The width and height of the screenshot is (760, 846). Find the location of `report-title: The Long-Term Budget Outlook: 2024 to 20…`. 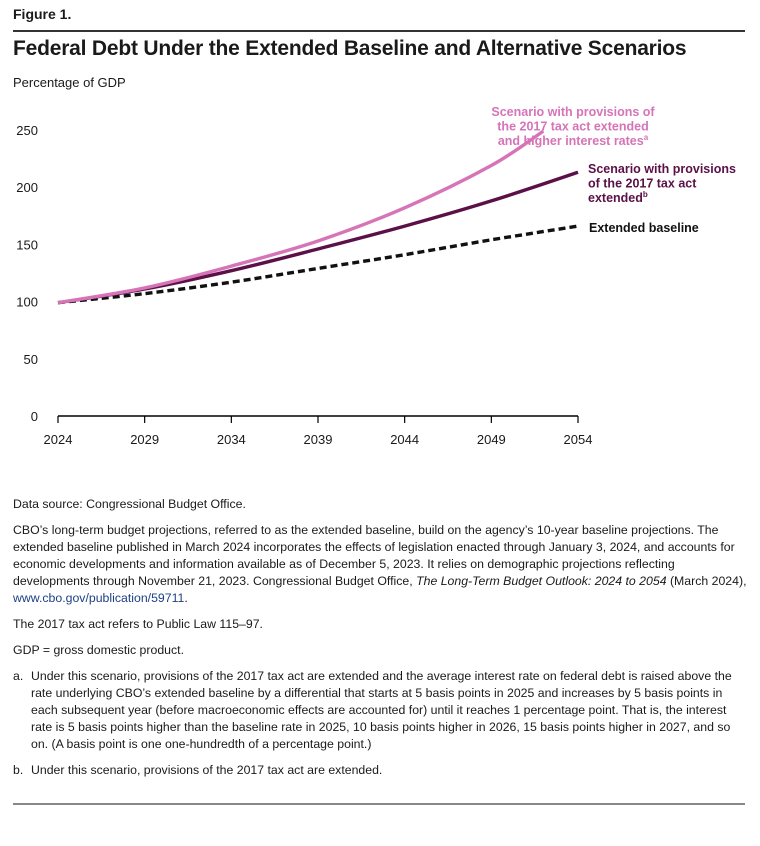

report-title: The Long-Term Budget Outlook: 2024 to 20… is located at coordinates (541, 581).